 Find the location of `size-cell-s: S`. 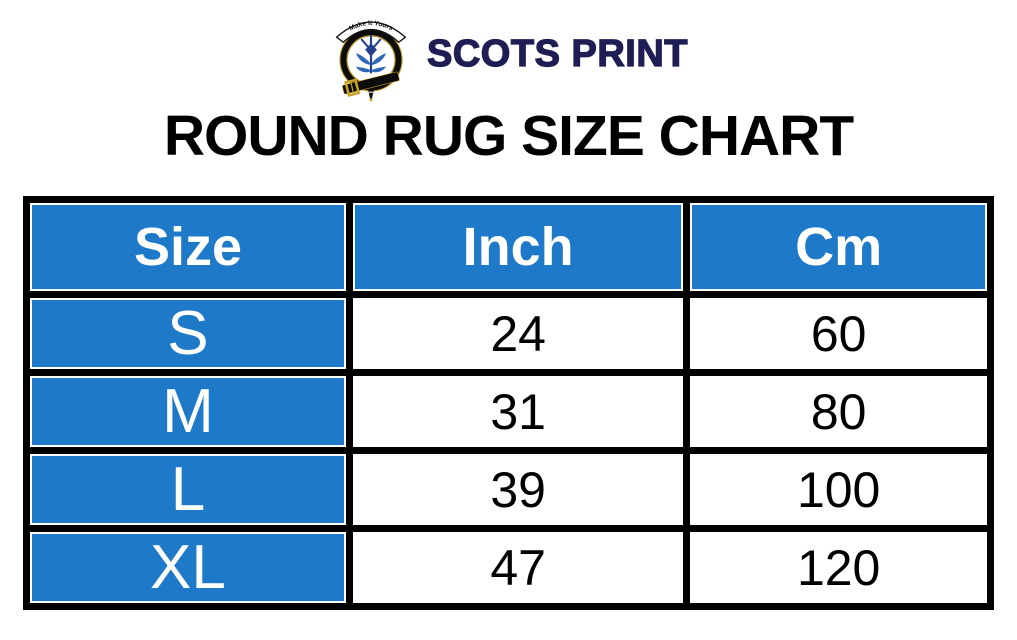

size-cell-s: S is located at coordinates (188, 333).